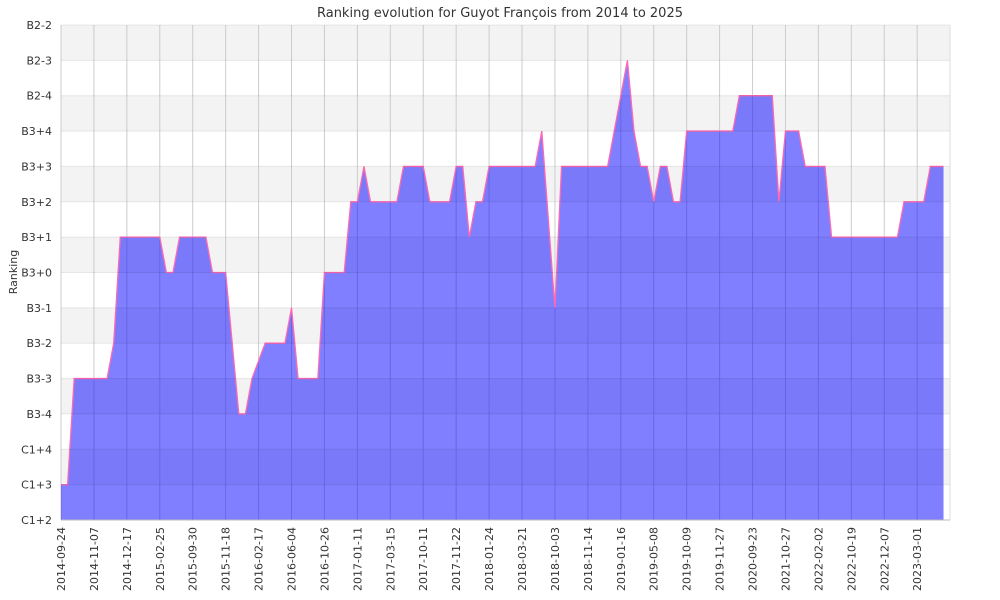 Image resolution: width=1000 pixels, height=600 pixels. Describe the element at coordinates (884, 559) in the screenshot. I see `x-tick-label: 2022-12-07` at that location.